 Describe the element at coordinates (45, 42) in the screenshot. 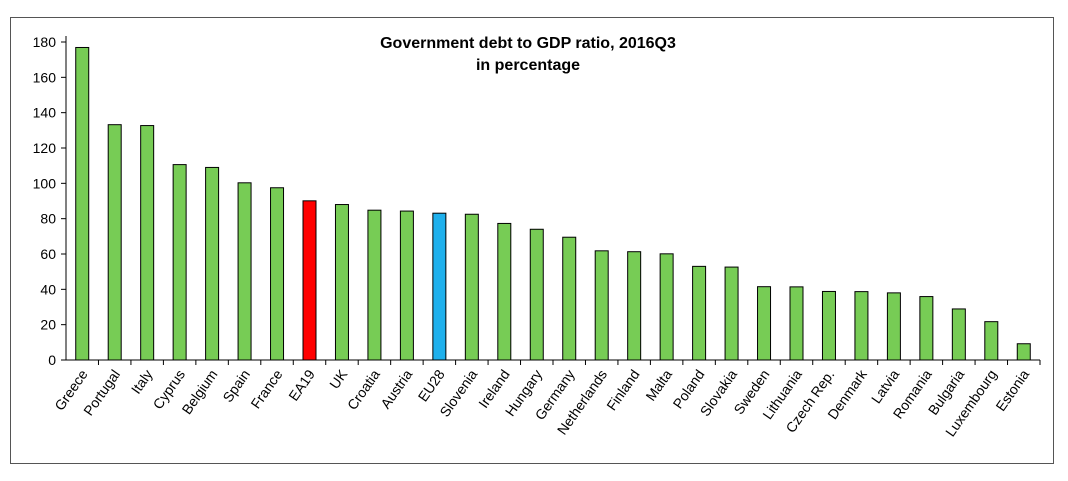

I see `y-tick-label: 180` at that location.